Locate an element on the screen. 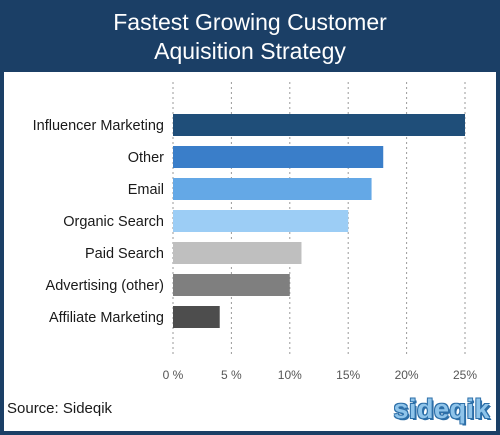 This screenshot has width=500, height=435. category-label-6: Affiliate Marketing is located at coordinates (106, 318).